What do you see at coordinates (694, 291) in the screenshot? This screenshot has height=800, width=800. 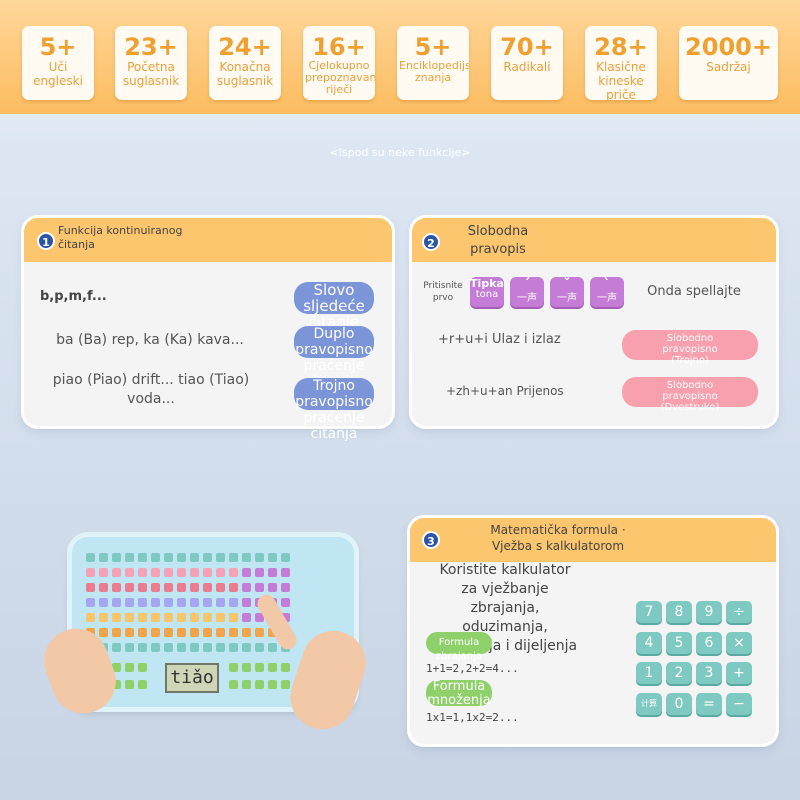 I see `then-spell-label: Onda spellajte` at bounding box center [694, 291].